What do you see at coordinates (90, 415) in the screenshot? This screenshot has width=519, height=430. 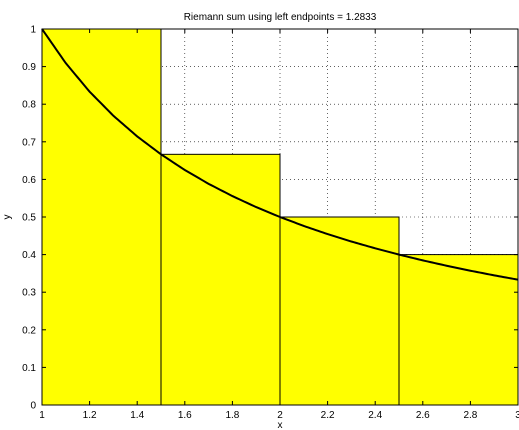 I see `x-tick-label: 1.2` at bounding box center [90, 415].